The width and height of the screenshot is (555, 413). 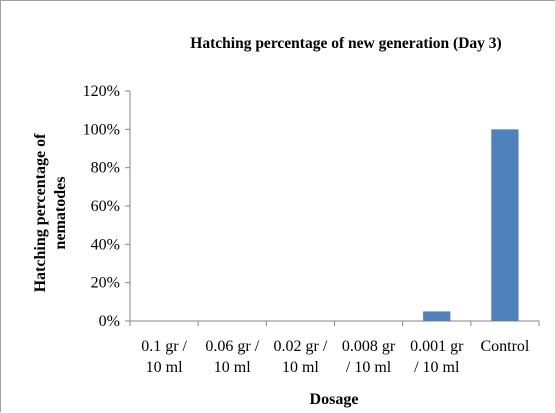 I want to click on y-axis-title: Hatching percentage of nematodes, so click(x=50, y=212).